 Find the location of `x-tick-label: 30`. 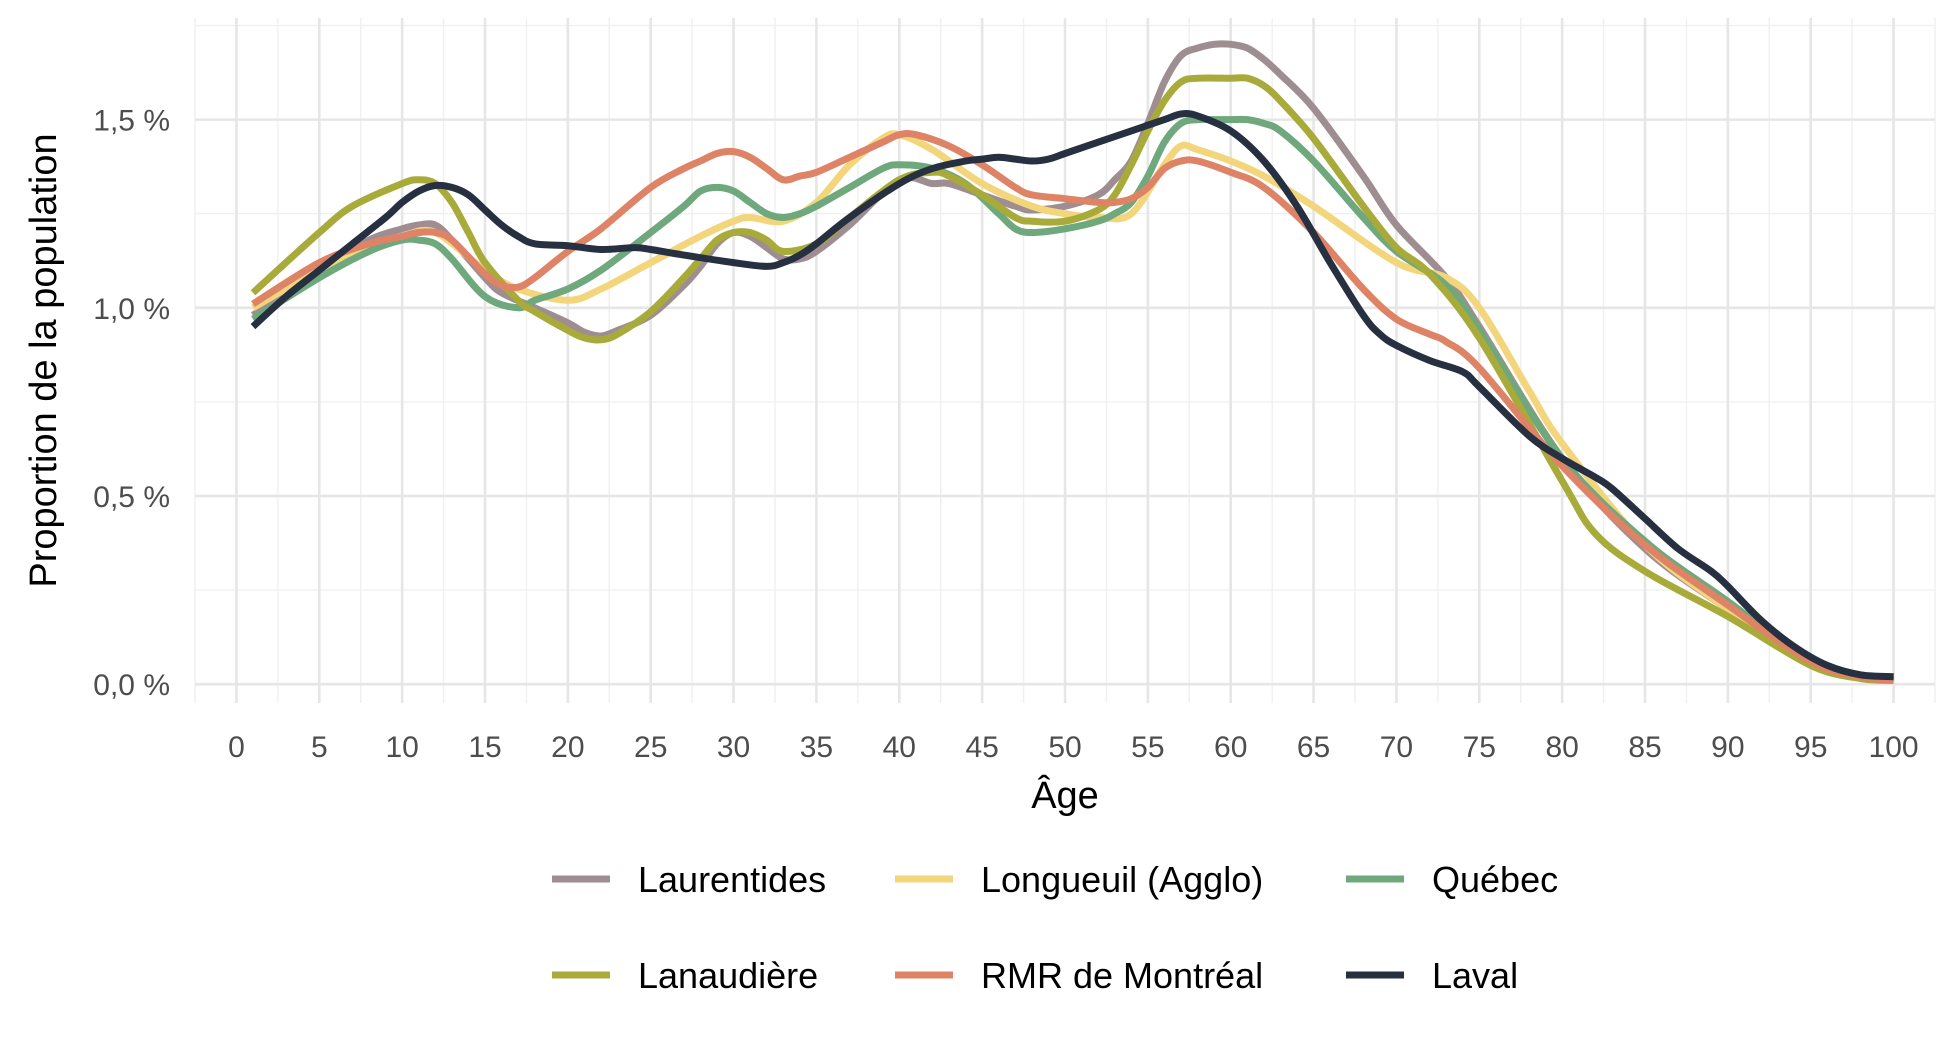

x-tick-label: 30 is located at coordinates (733, 747).